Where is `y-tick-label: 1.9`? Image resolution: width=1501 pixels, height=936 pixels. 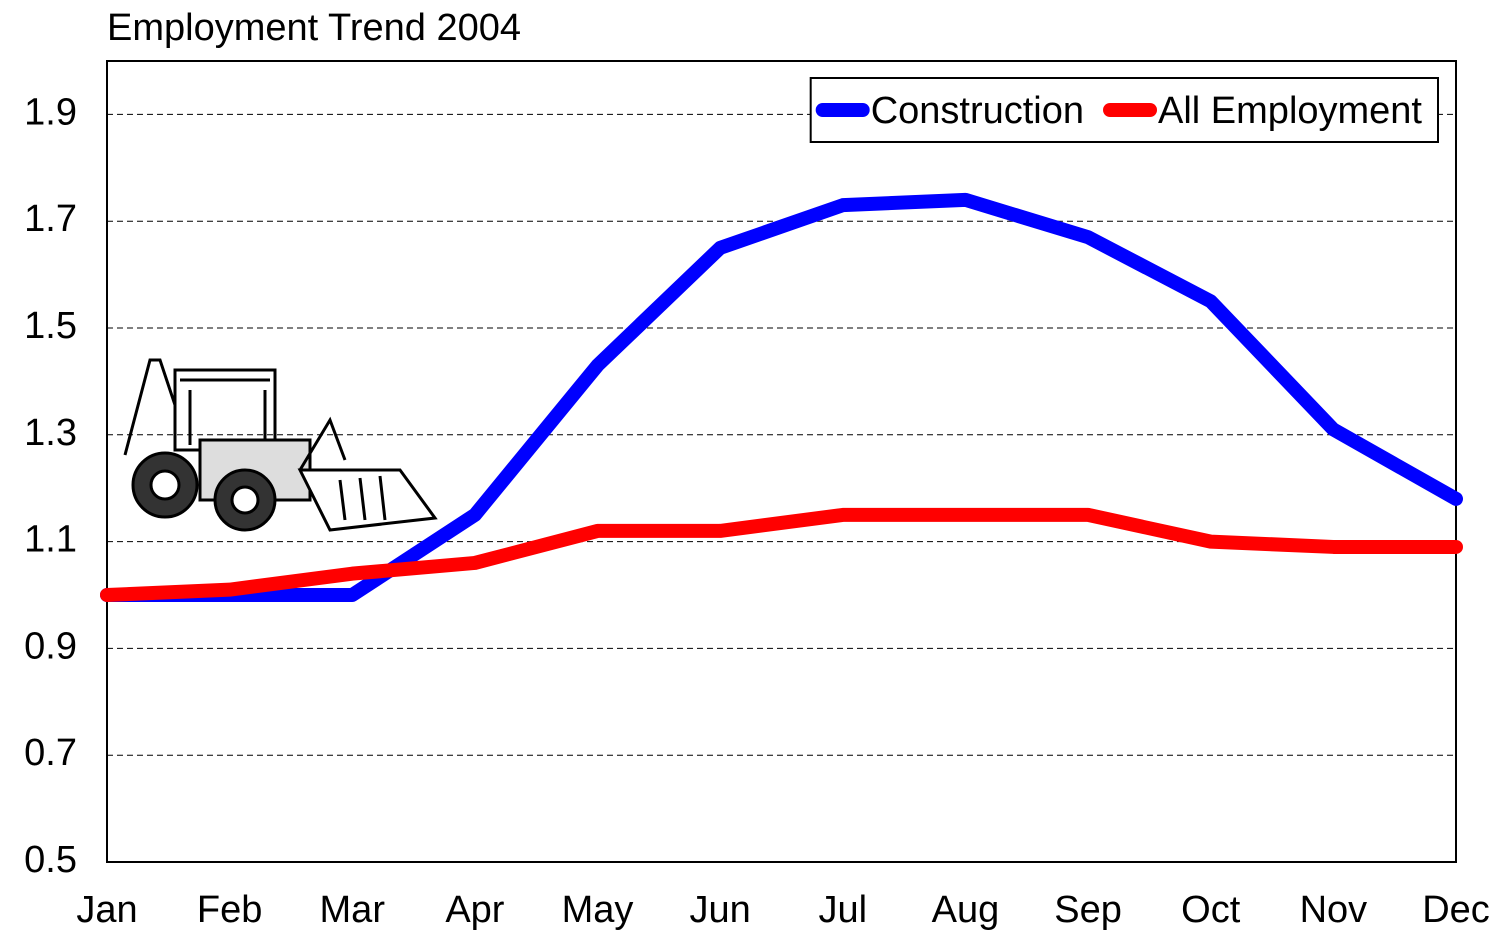
y-tick-label: 1.9 is located at coordinates (50, 112).